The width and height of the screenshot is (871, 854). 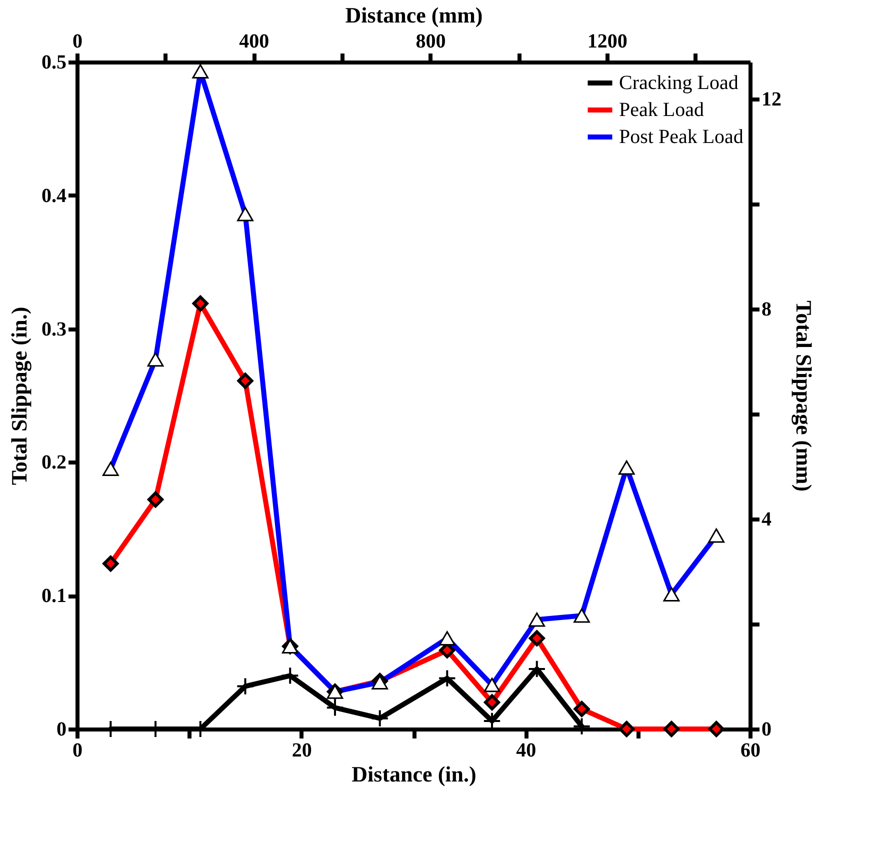 I want to click on x2-axis-title: Distance (mm), so click(x=414, y=15).